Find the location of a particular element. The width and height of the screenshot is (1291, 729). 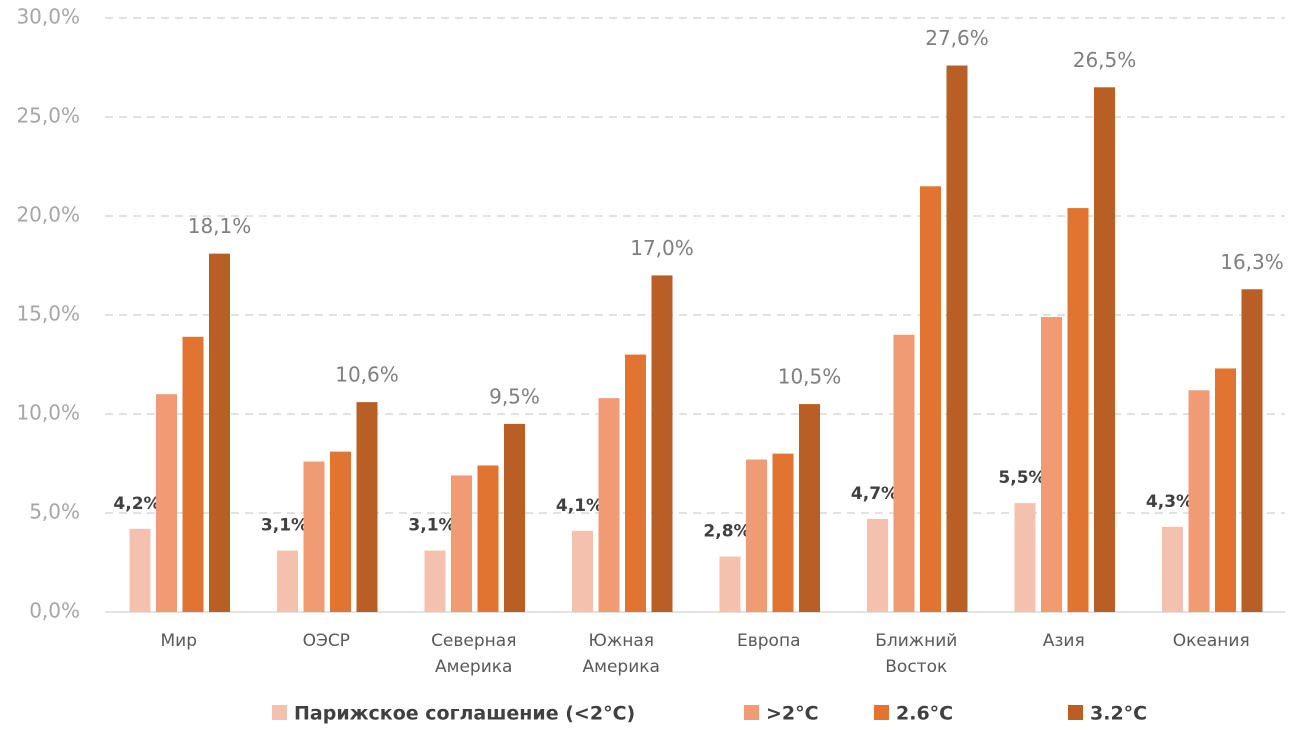

data-label: 9,5% is located at coordinates (514, 396).